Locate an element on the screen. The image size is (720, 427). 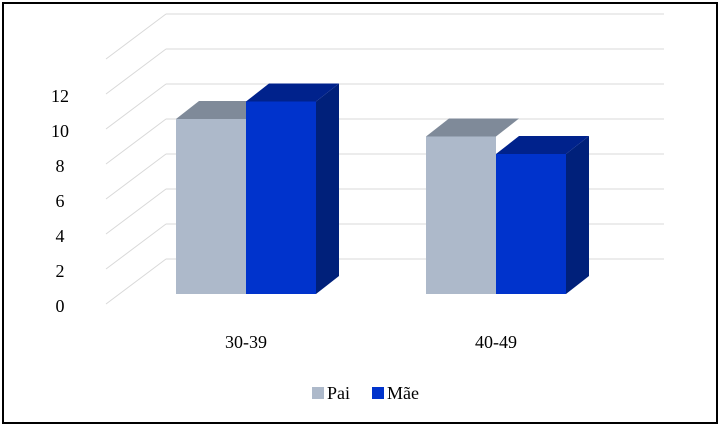
y-tick-label: 6 is located at coordinates (60, 201).